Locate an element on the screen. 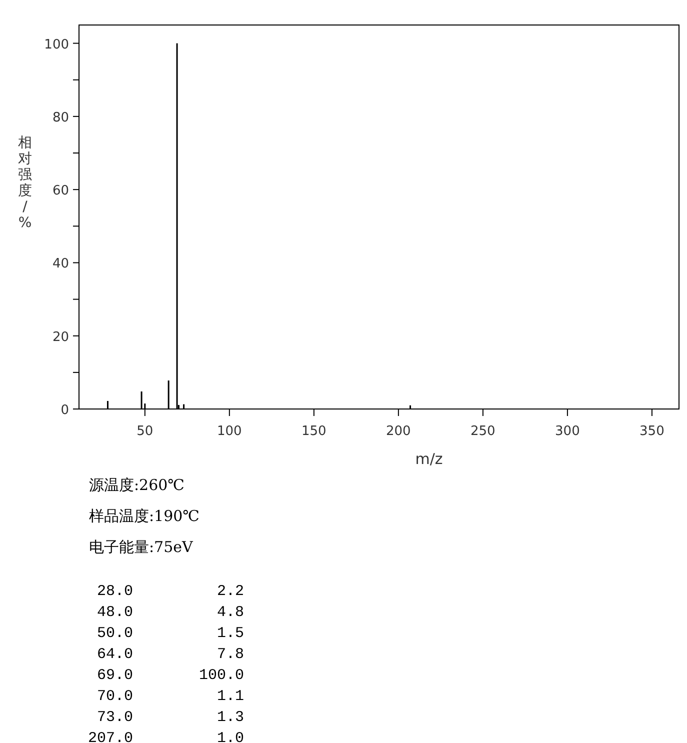 The width and height of the screenshot is (687, 743). text: 2.2 is located at coordinates (230, 591).